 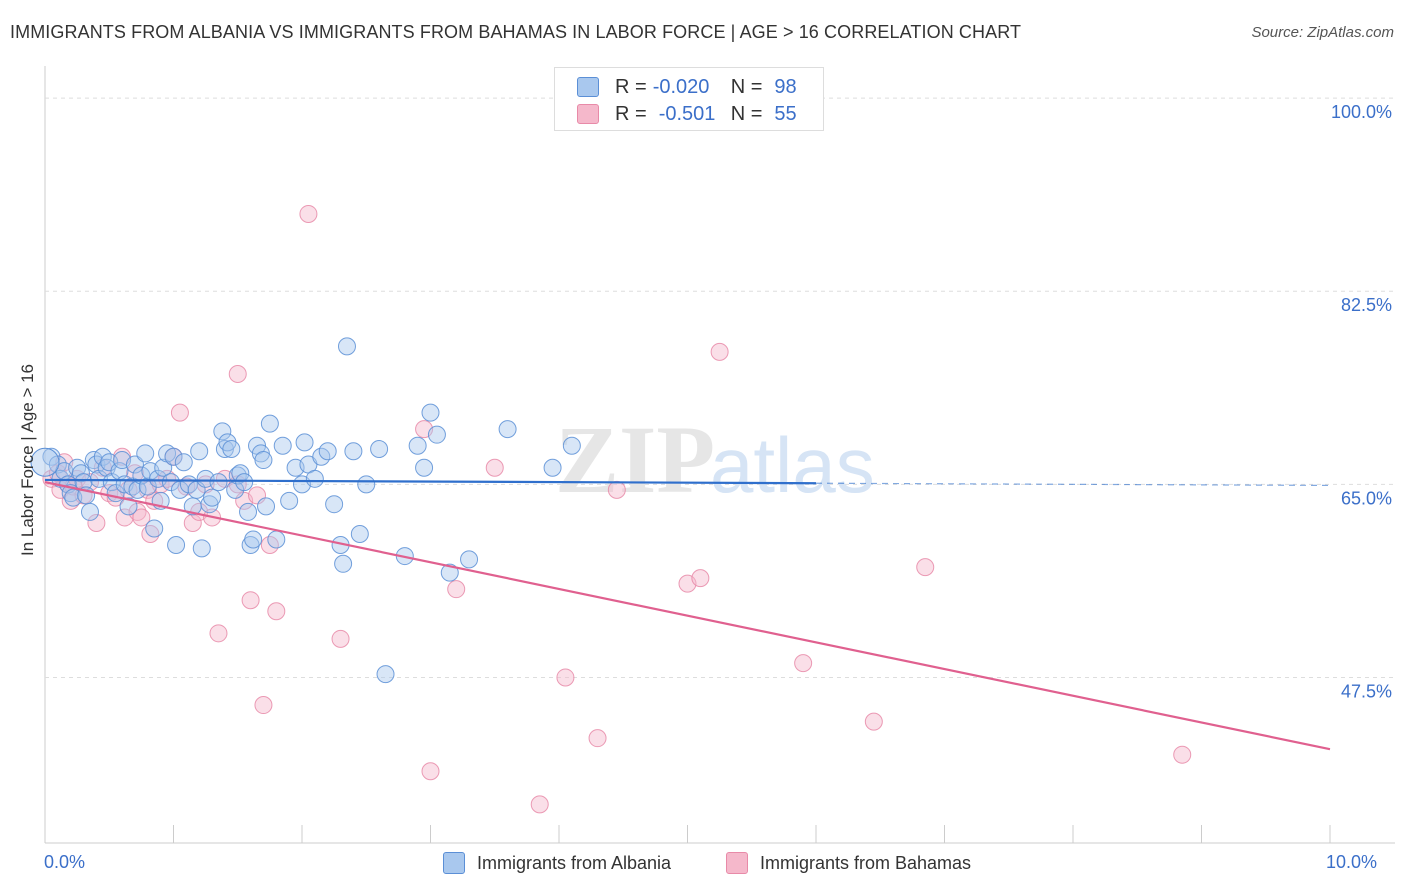 What do you see at coordinates (1352, 862) in the screenshot?
I see `x-tick-max: 10.0%` at bounding box center [1352, 862].